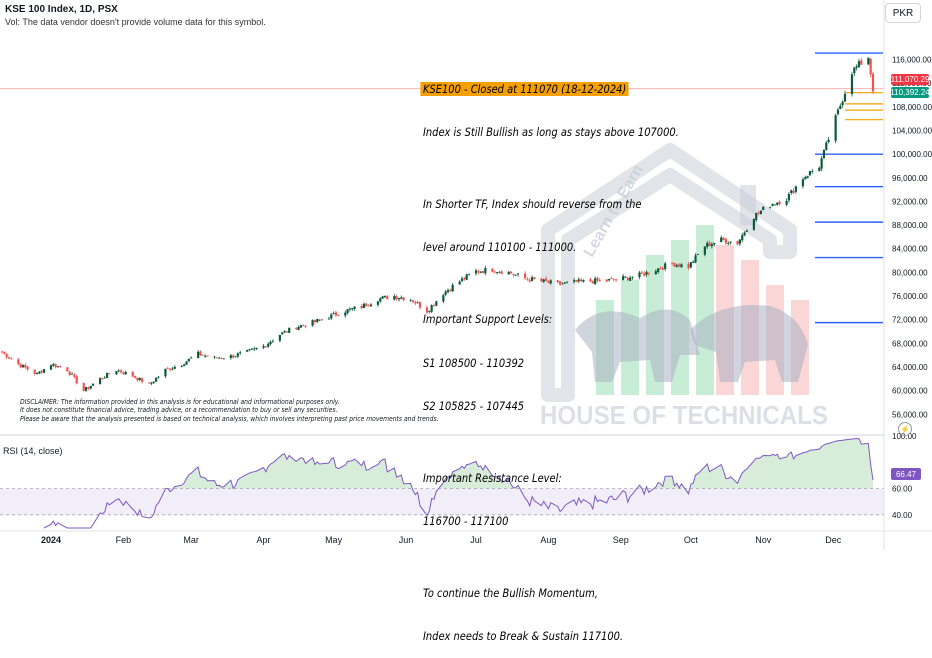 The height and width of the screenshot is (658, 932). What do you see at coordinates (910, 296) in the screenshot?
I see `y-tick-label: 76,000.00` at bounding box center [910, 296].